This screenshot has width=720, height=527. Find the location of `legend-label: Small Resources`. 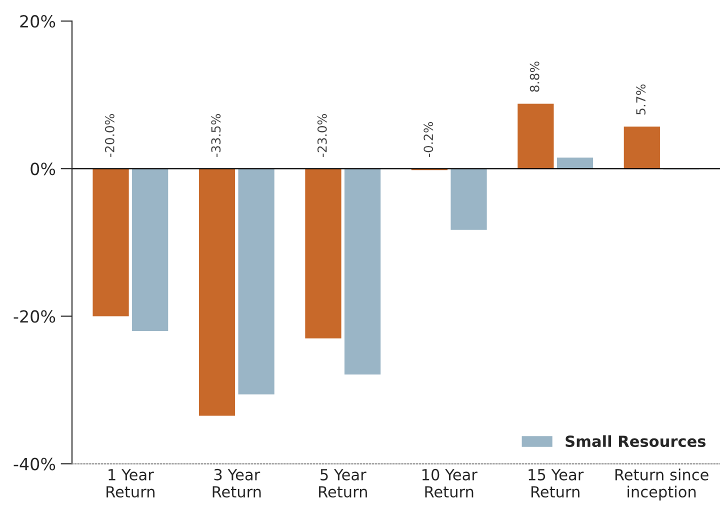

legend-label: Small Resources is located at coordinates (636, 441).